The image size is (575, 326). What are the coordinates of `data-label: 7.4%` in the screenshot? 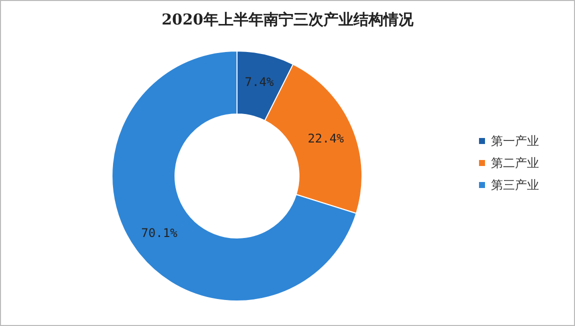 It's located at (259, 82).